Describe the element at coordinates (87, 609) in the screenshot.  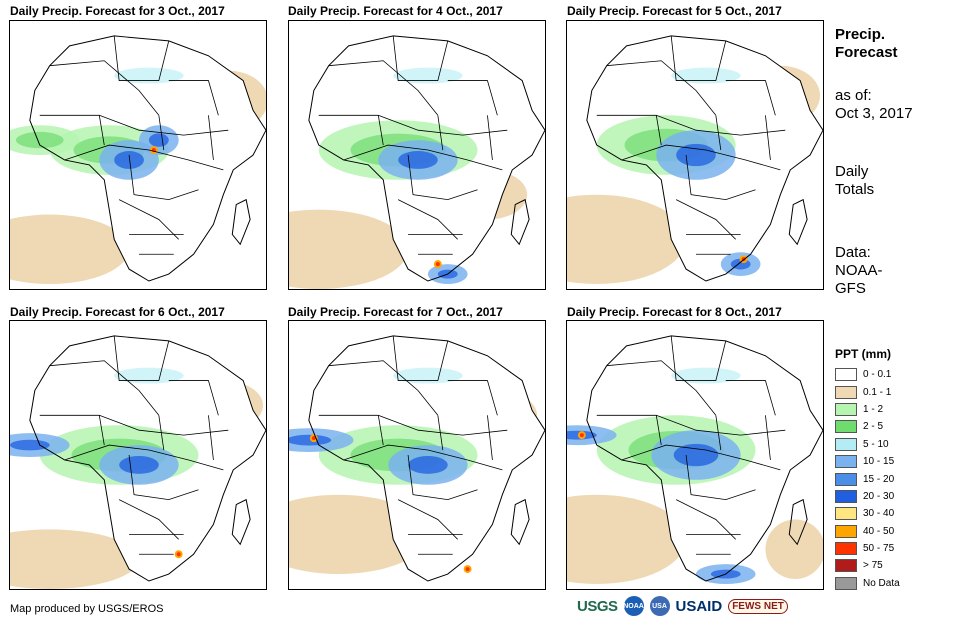
I see `credit-text: Map produced by USGS/EROS` at that location.